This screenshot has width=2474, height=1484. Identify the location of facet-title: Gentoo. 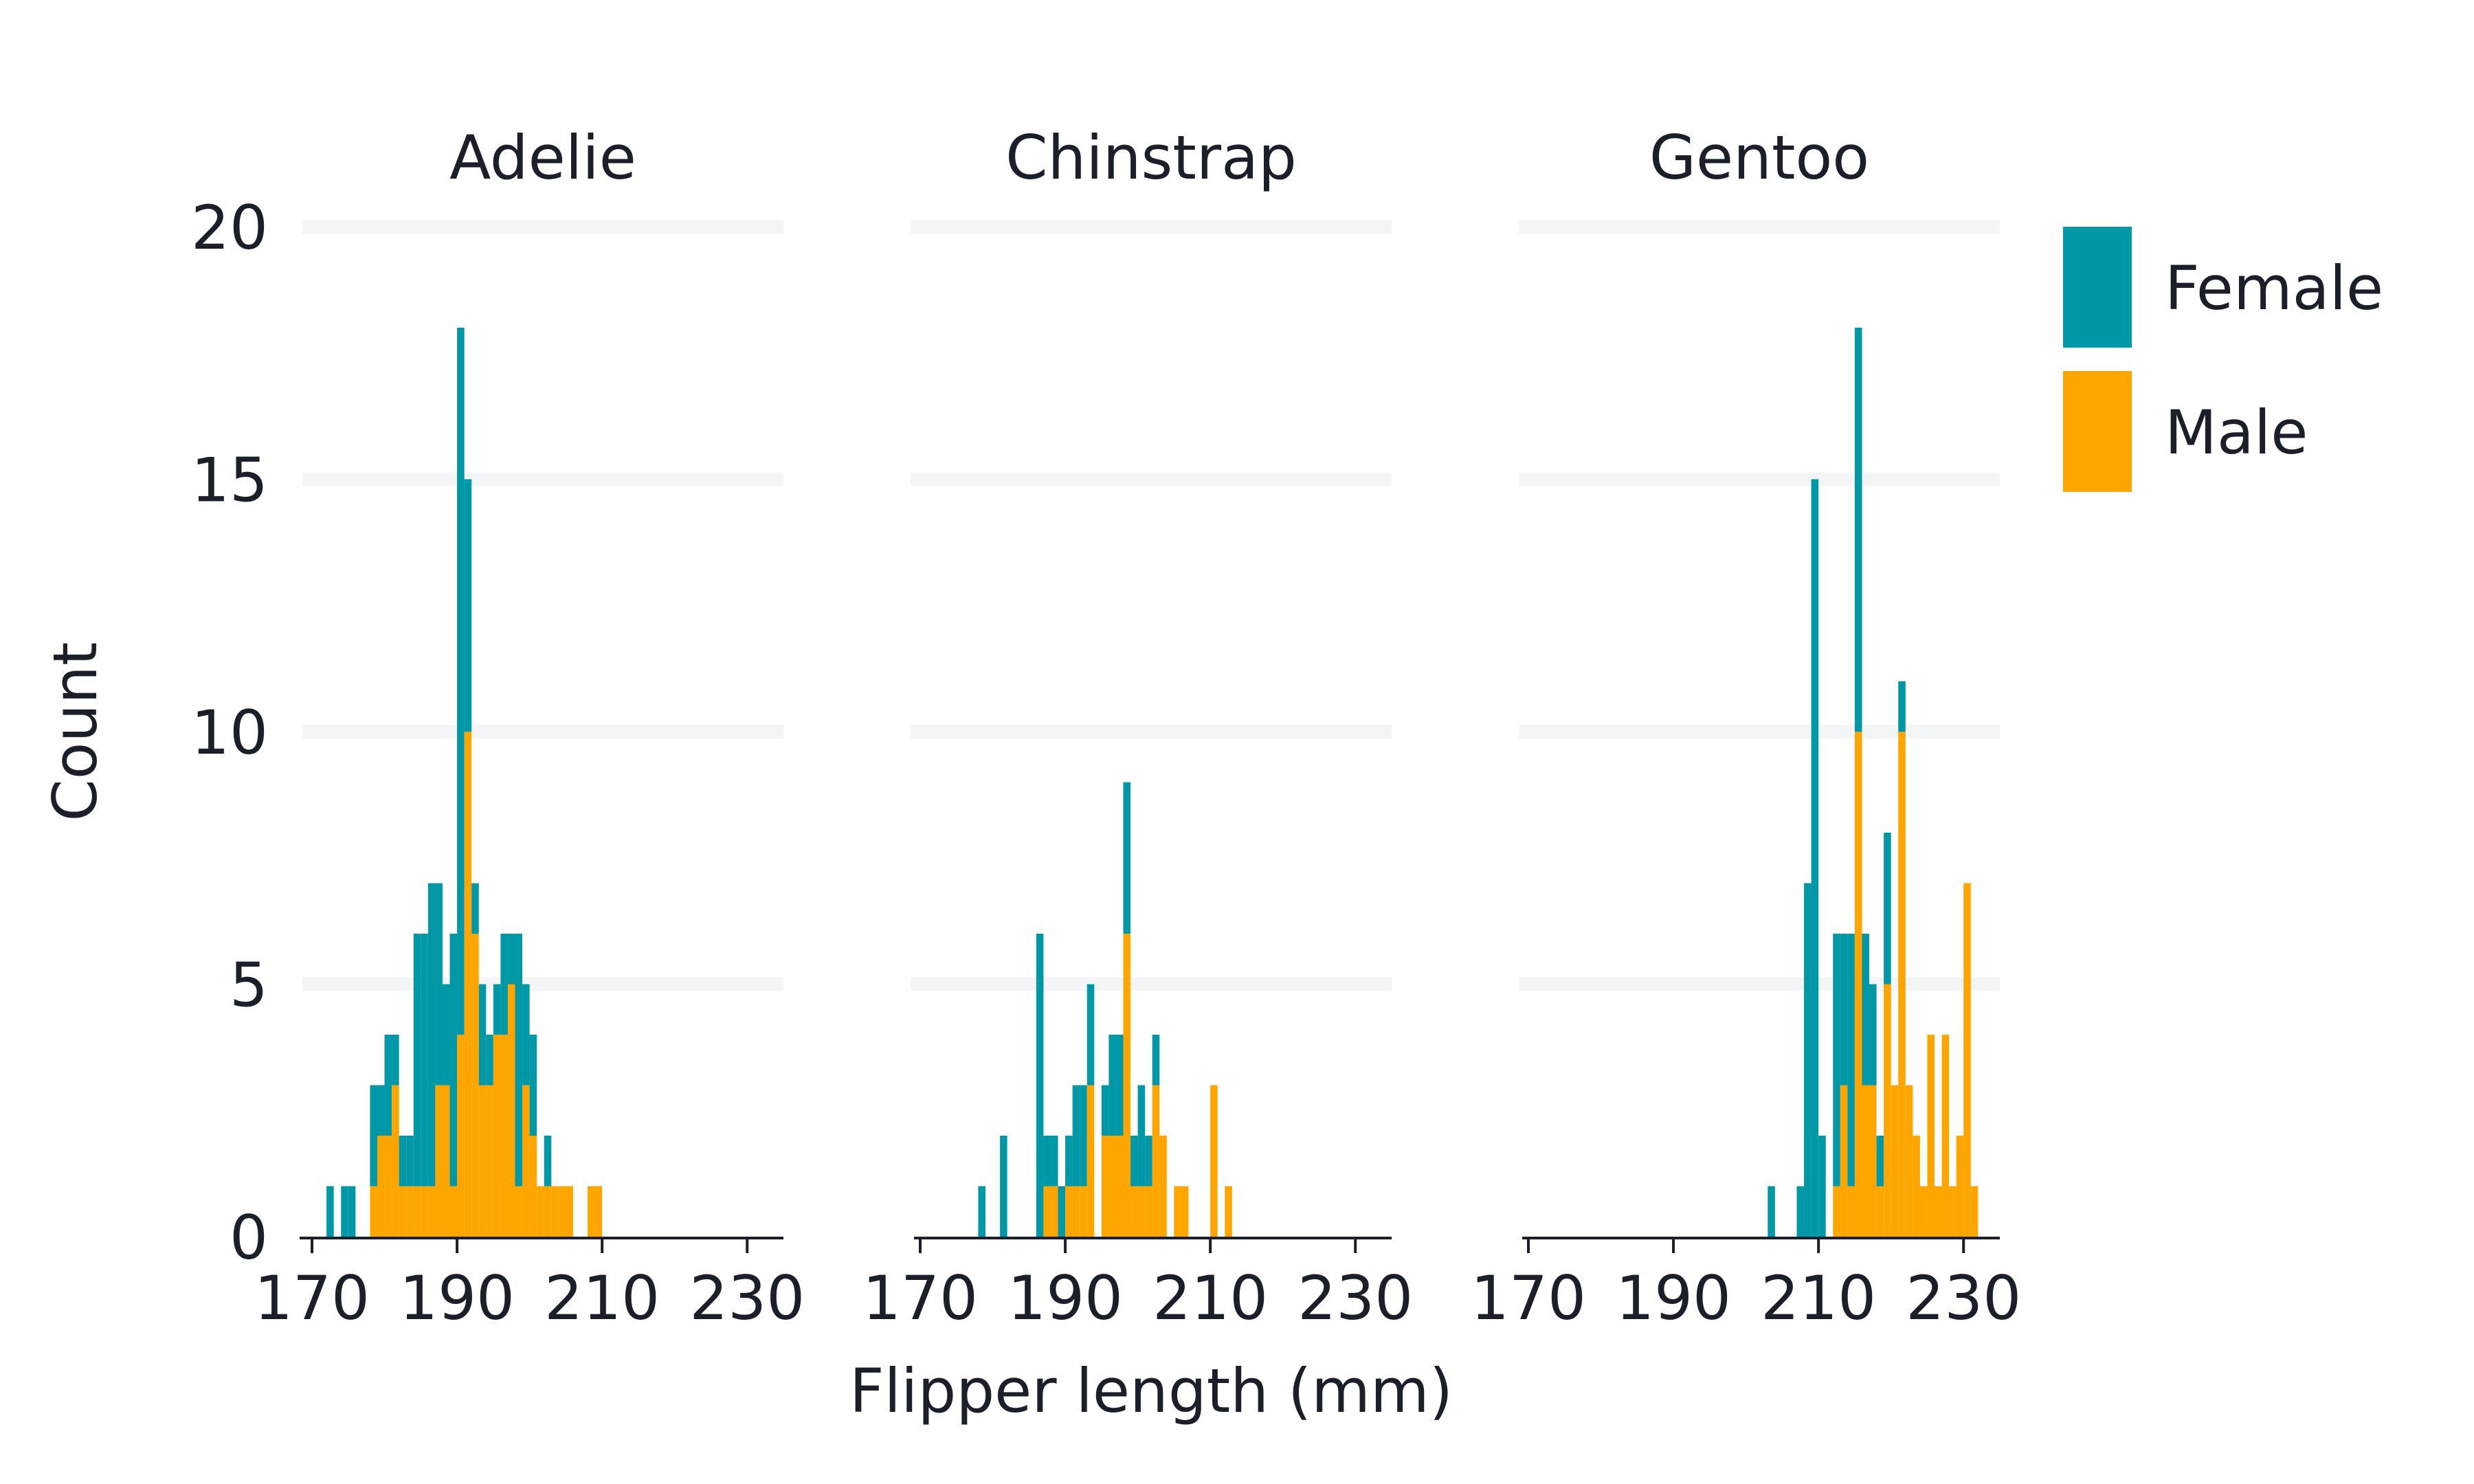
(1759, 157).